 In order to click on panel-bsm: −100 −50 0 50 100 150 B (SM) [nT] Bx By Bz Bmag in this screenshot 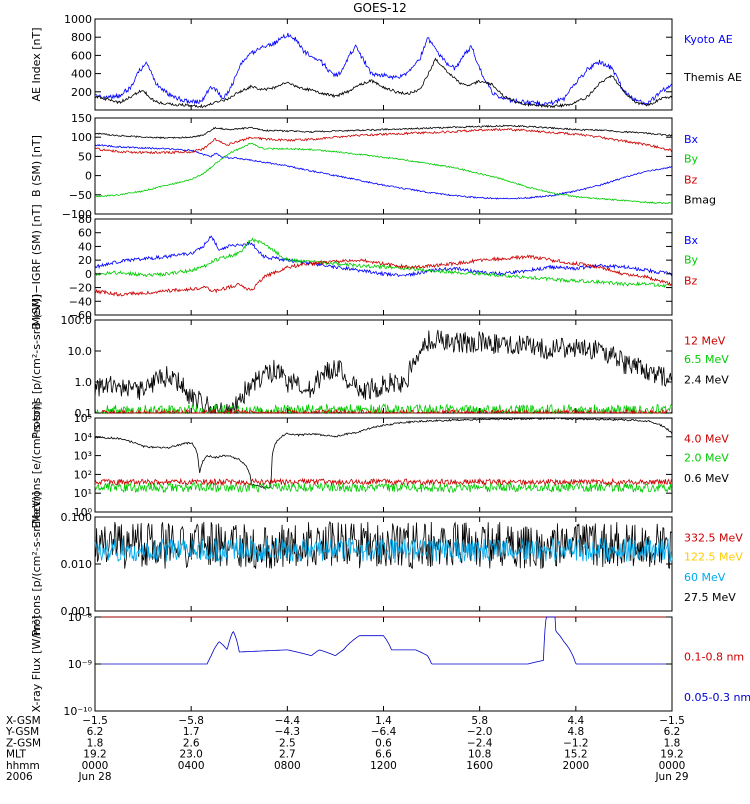, I will do `click(373, 166)`.